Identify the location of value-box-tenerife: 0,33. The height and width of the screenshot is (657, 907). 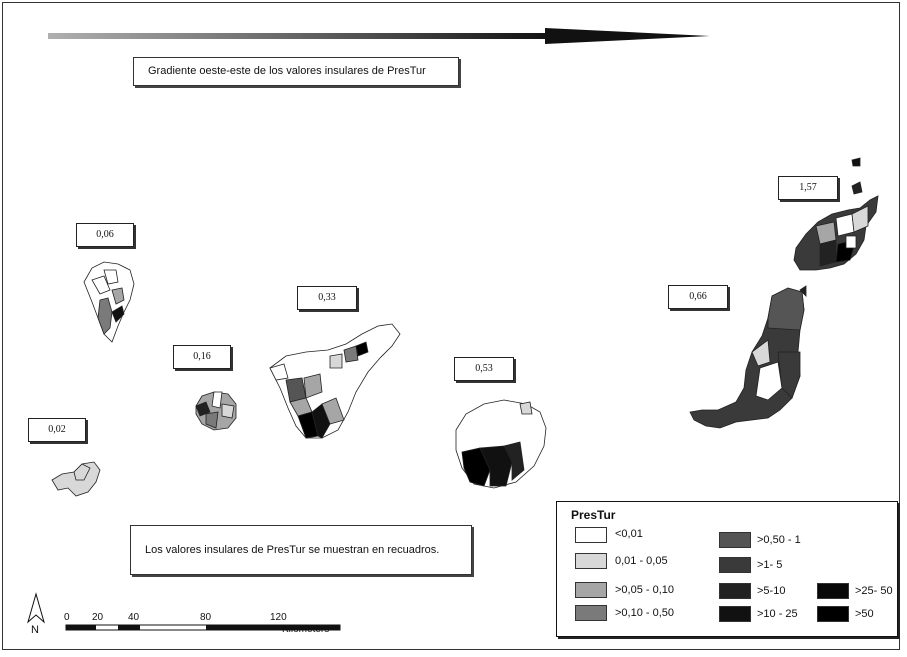
(327, 298).